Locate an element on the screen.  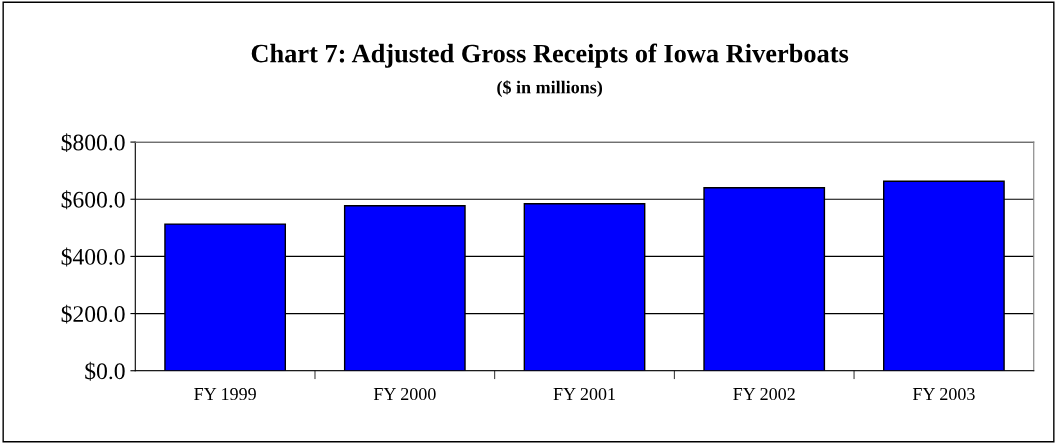
x-tick-label: FY 2003 is located at coordinates (943, 394).